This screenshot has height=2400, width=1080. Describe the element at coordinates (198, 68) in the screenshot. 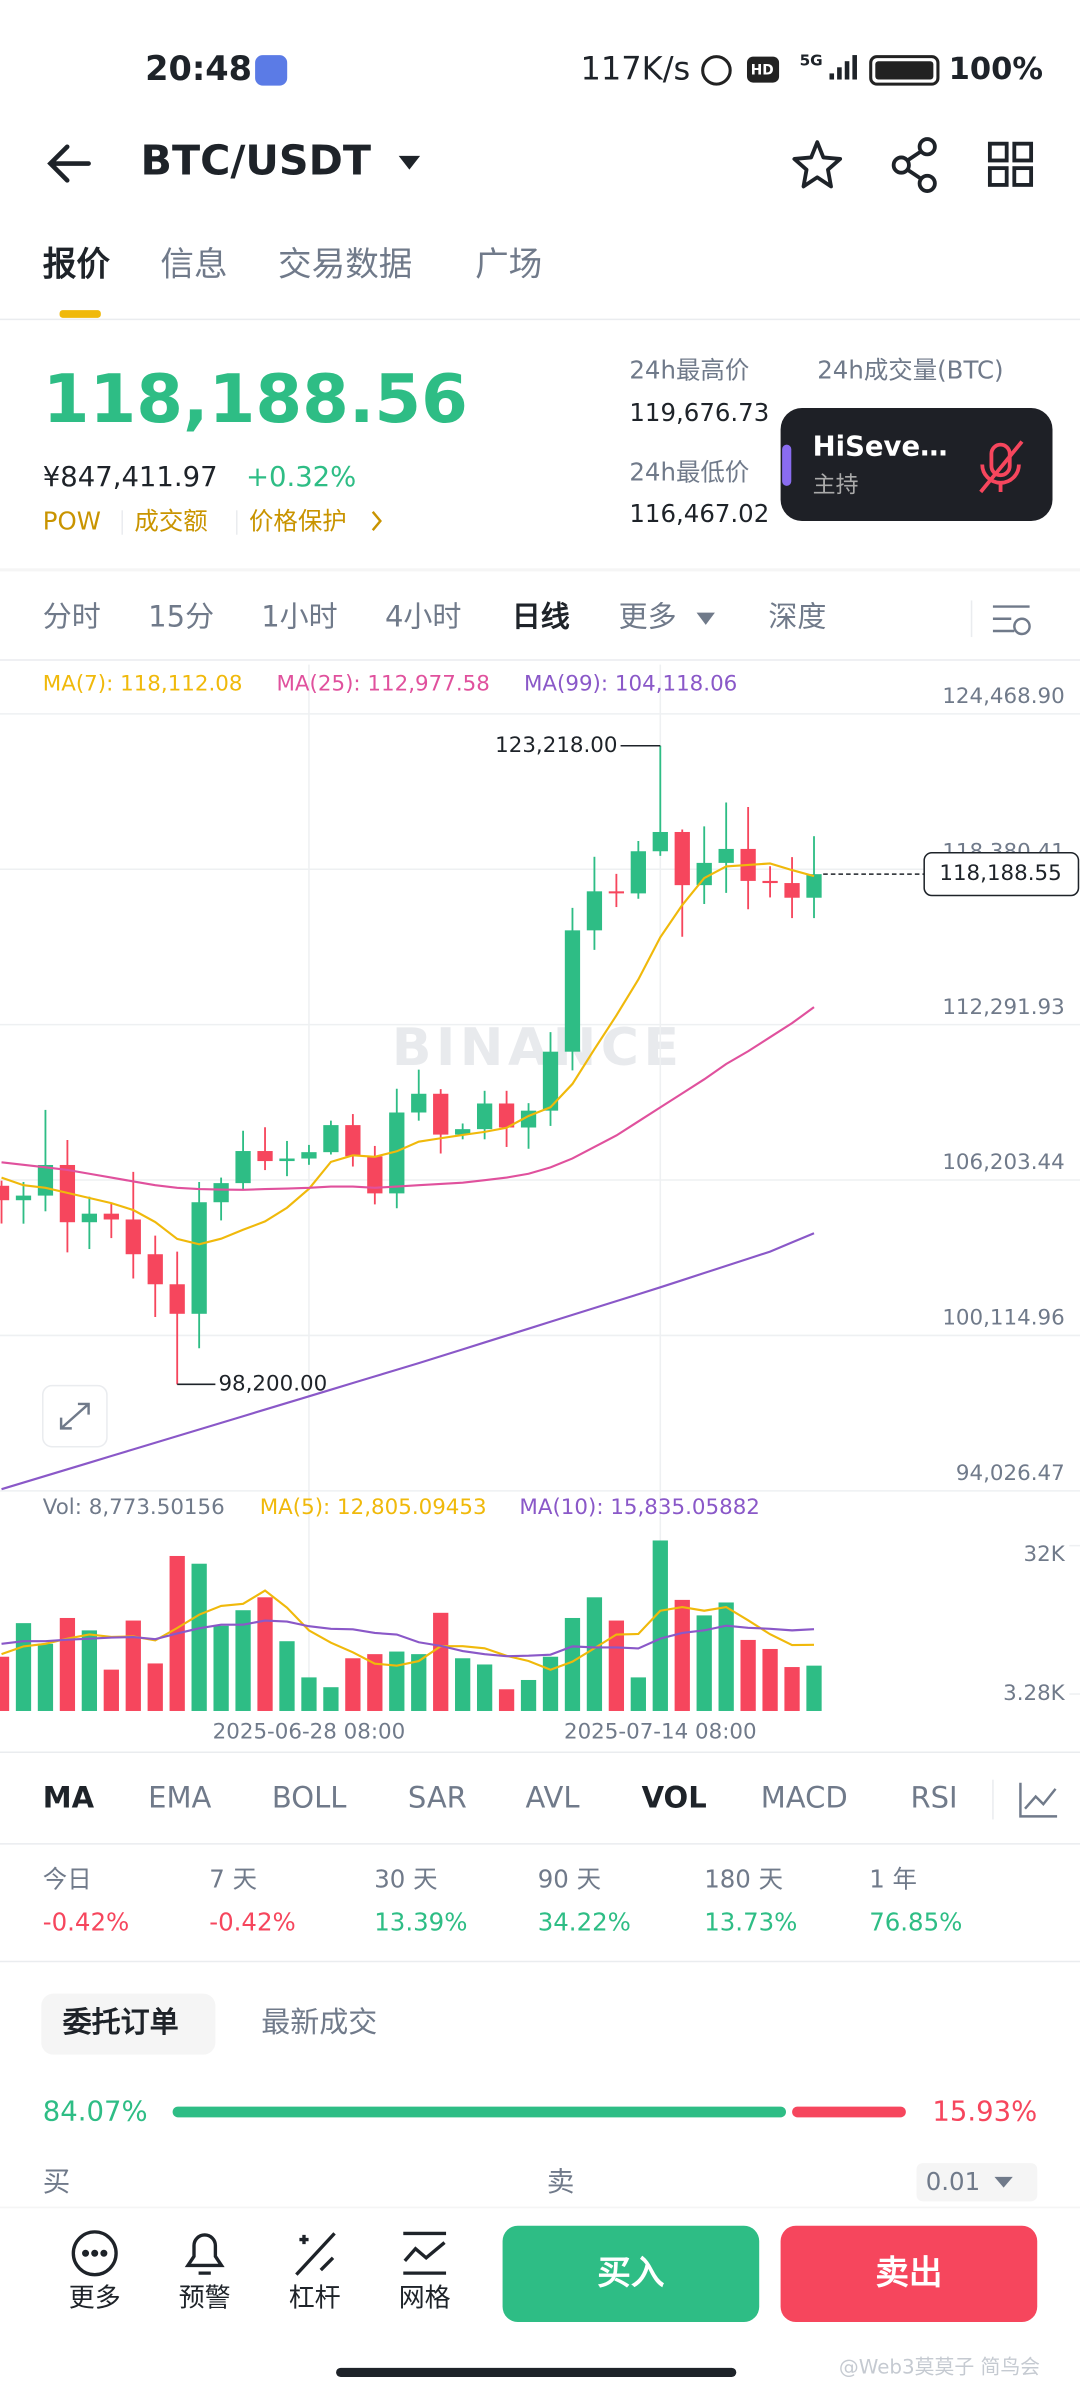

I see `status-time: 20:48` at that location.